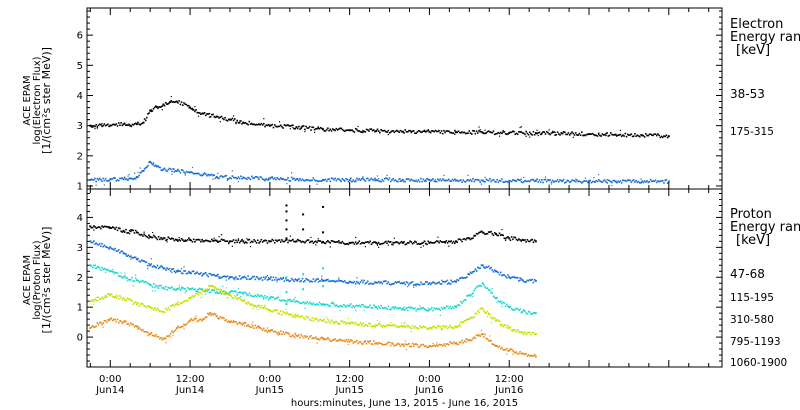 The width and height of the screenshot is (800, 410). What do you see at coordinates (37, 279) in the screenshot?
I see `proton-ylabel: log(Proton Flux)` at bounding box center [37, 279].